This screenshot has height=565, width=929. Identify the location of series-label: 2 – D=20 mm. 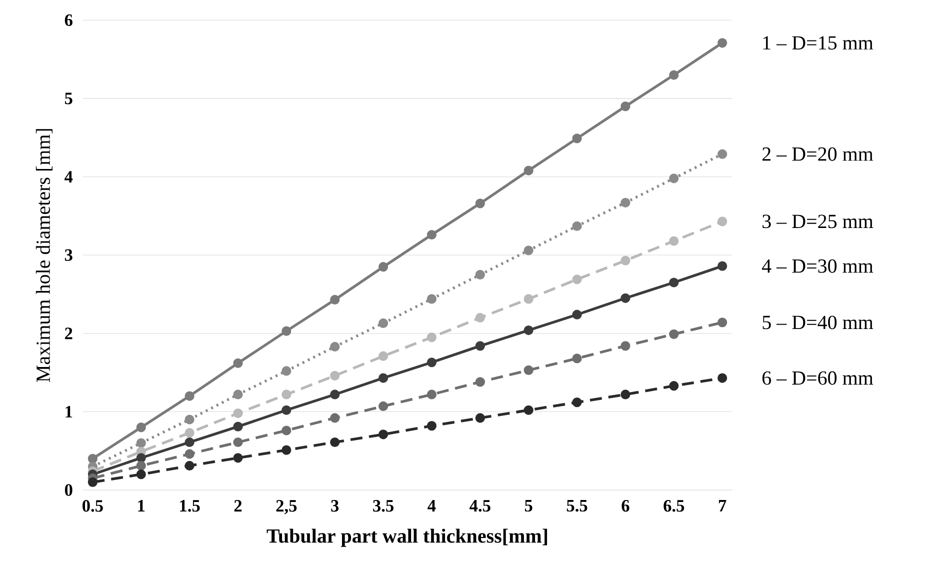
(818, 154).